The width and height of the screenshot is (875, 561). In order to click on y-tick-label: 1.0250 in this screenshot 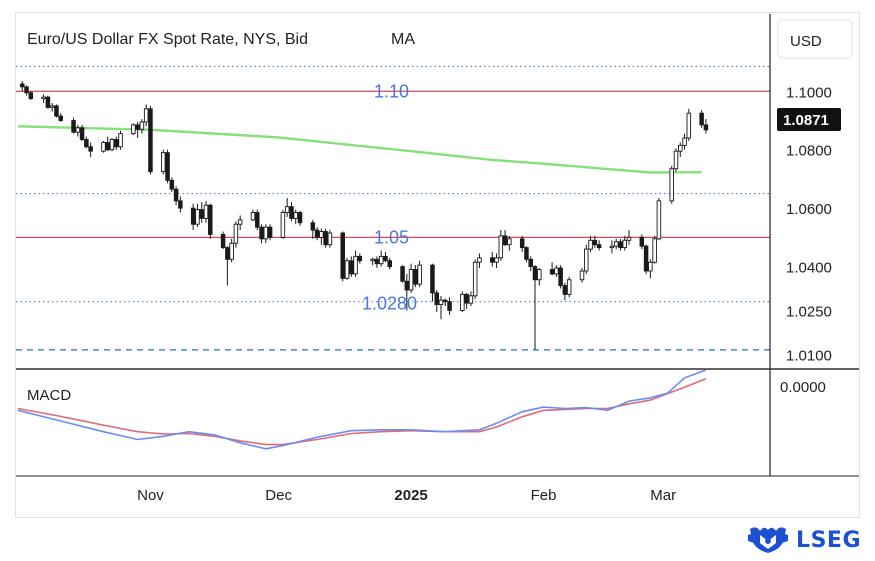, I will do `click(809, 311)`.